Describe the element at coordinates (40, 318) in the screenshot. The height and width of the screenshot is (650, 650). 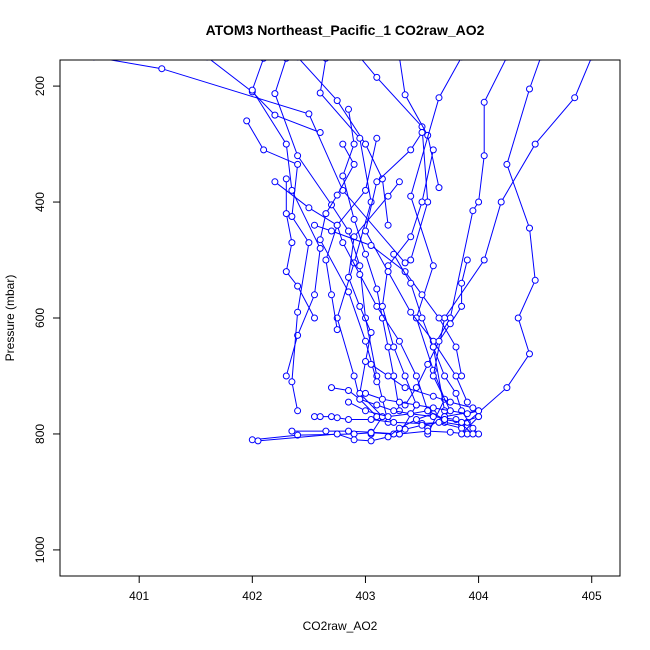
I see `y-tick-label: 600` at that location.